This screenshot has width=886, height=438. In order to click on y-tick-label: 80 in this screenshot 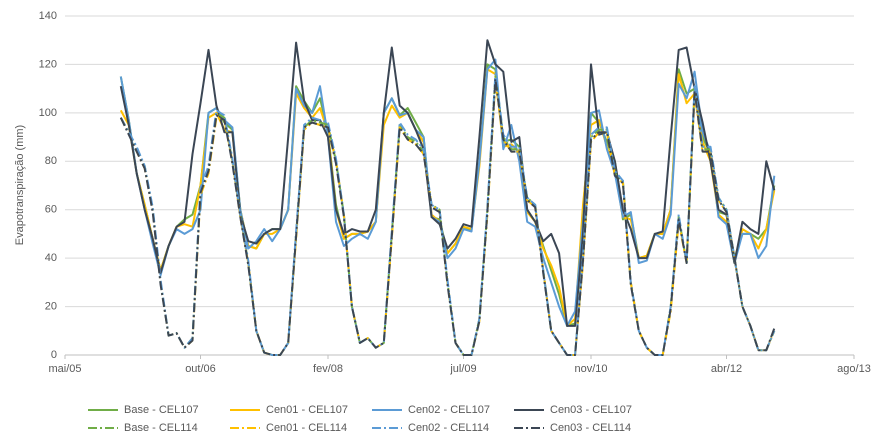, I will do `click(51, 161)`.